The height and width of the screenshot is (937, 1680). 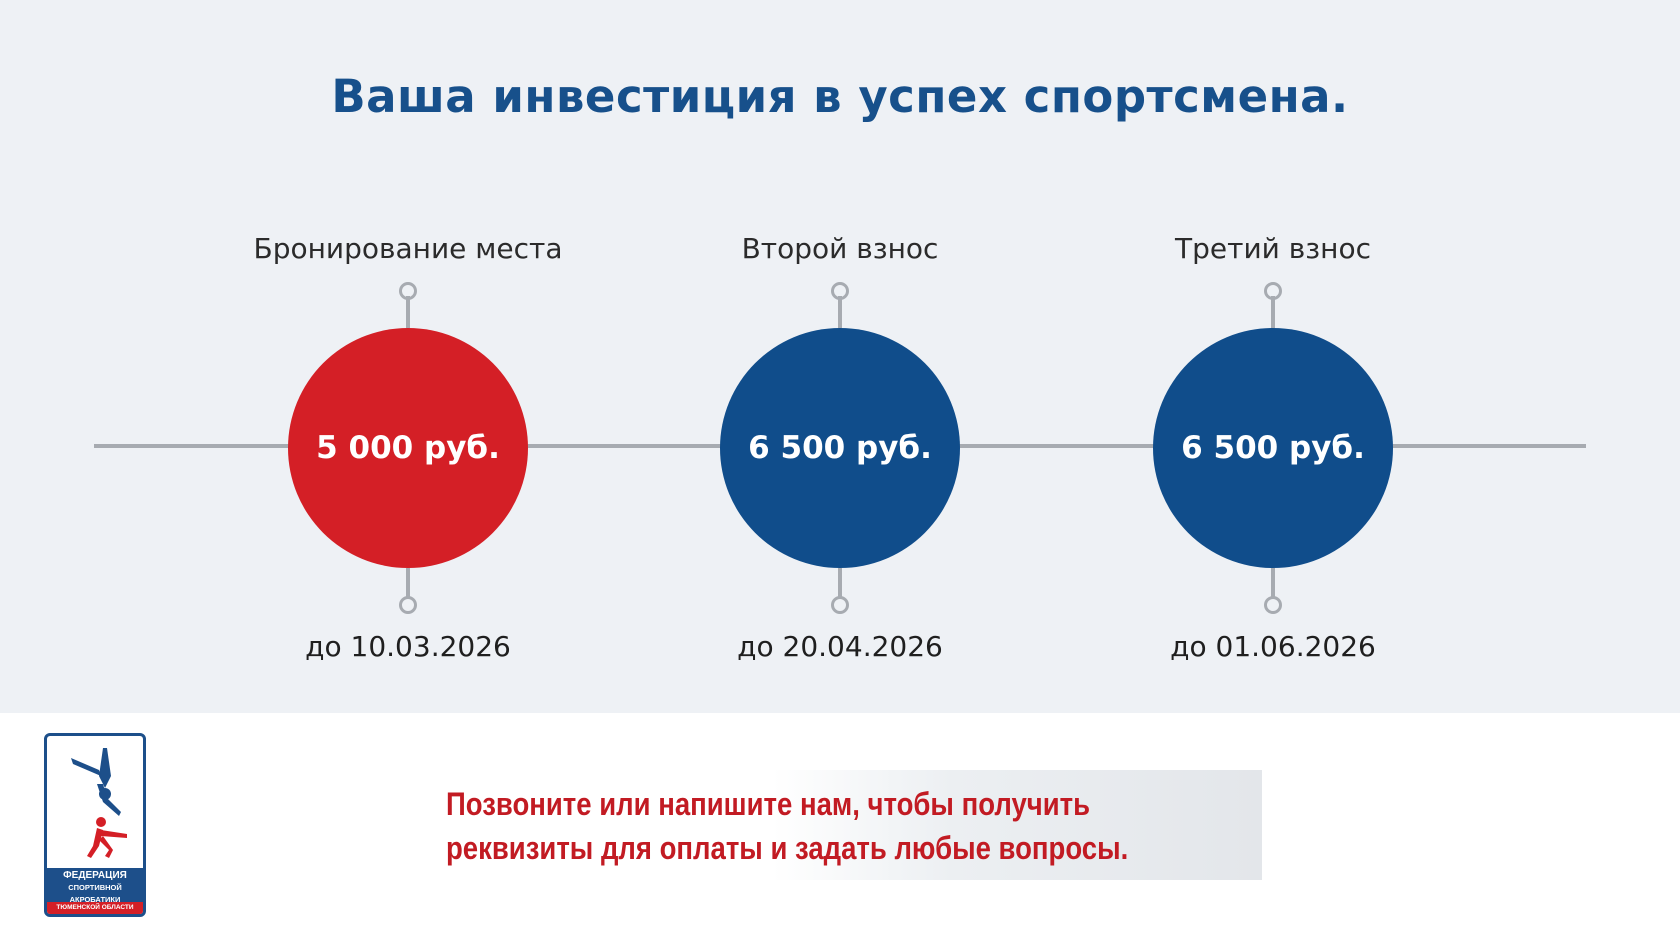 What do you see at coordinates (840, 96) in the screenshot?
I see `slide-title: Ваша инвестиция в успех спортсмена.` at bounding box center [840, 96].